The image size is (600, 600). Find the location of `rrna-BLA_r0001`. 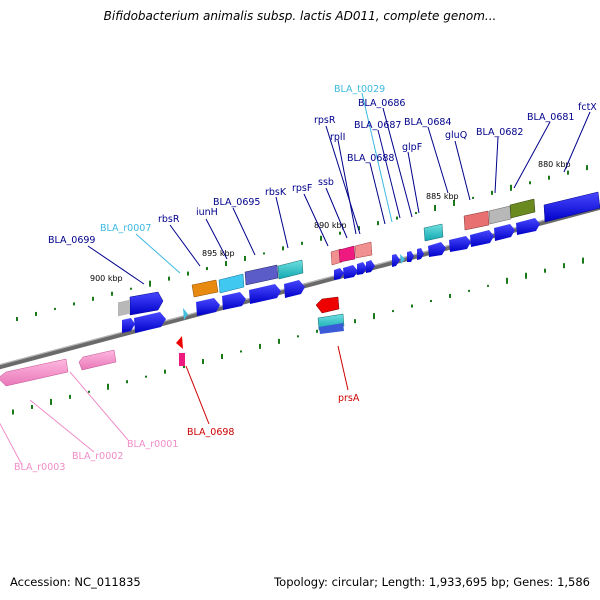

rrna-BLA_r0001 is located at coordinates (97, 360).